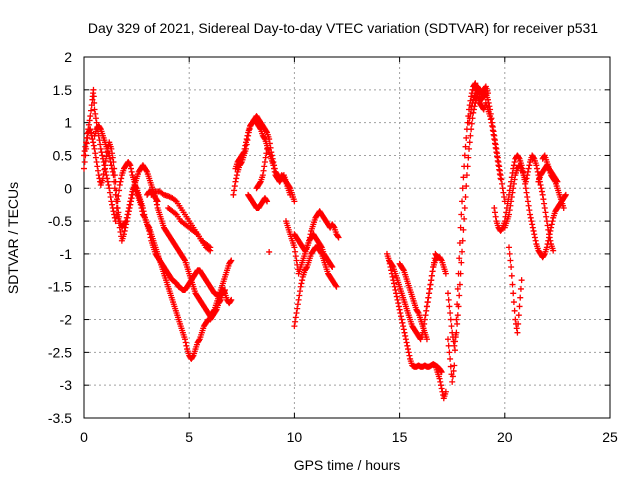  What do you see at coordinates (610, 437) in the screenshot?
I see `x-tick-label: 25` at bounding box center [610, 437].